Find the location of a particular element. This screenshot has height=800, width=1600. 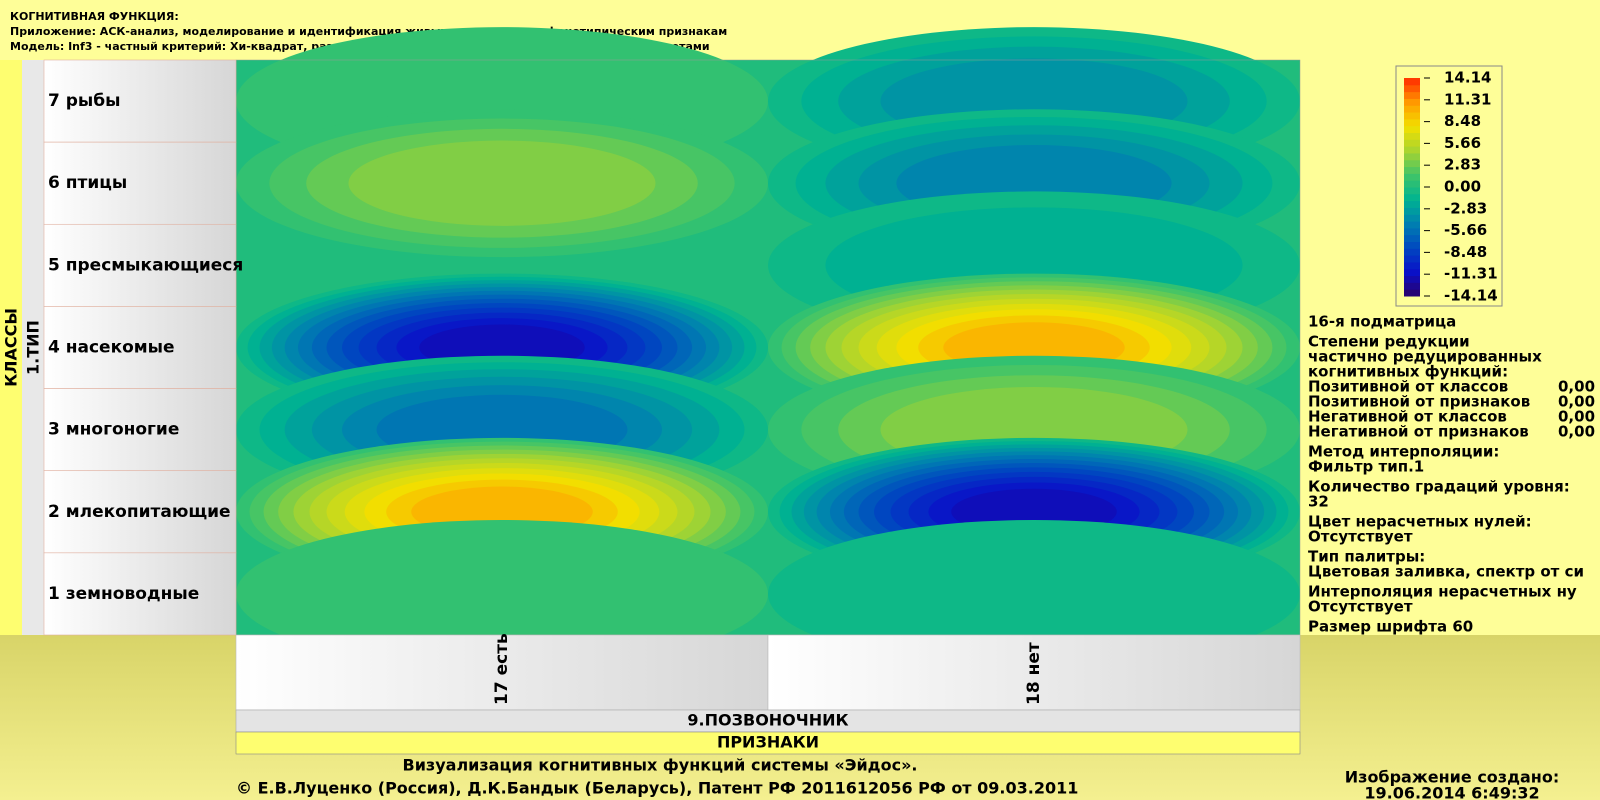

info-line: 32 is located at coordinates (1318, 502).